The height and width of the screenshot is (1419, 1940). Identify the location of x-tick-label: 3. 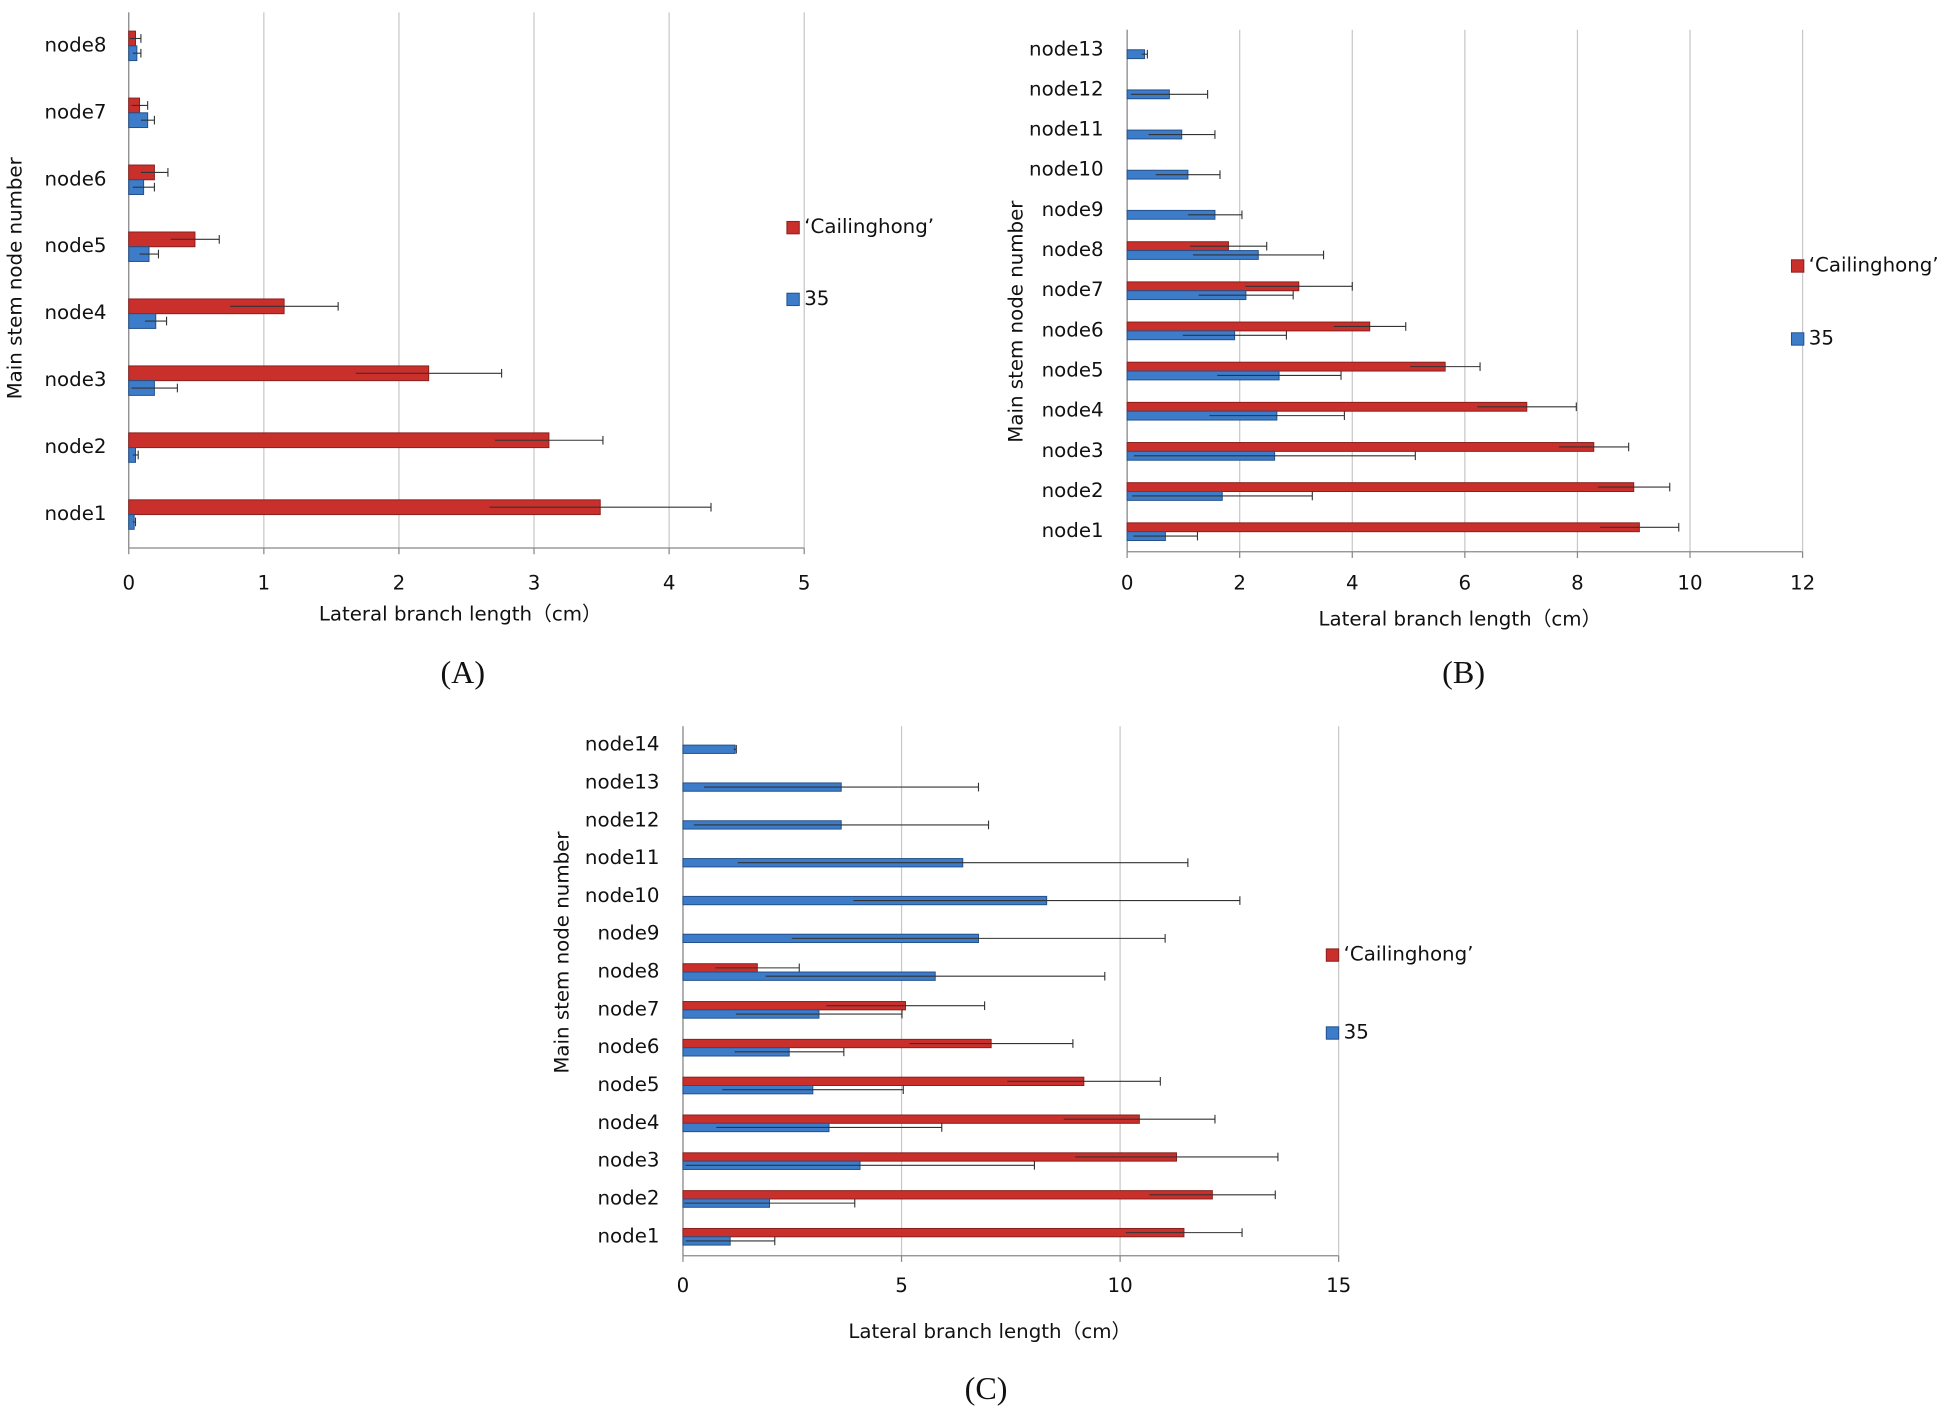
(534, 582).